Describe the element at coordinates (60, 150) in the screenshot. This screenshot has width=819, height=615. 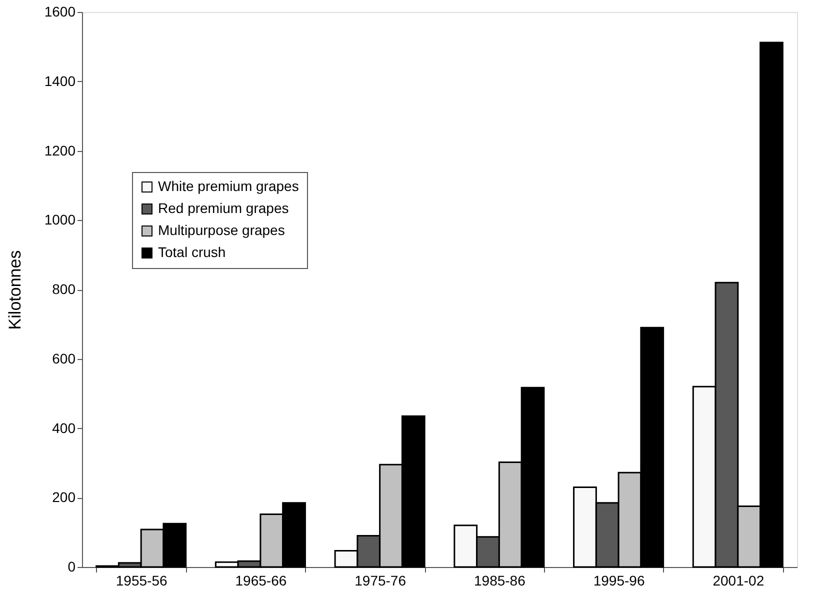
I see `y-tick-label: 1200` at that location.